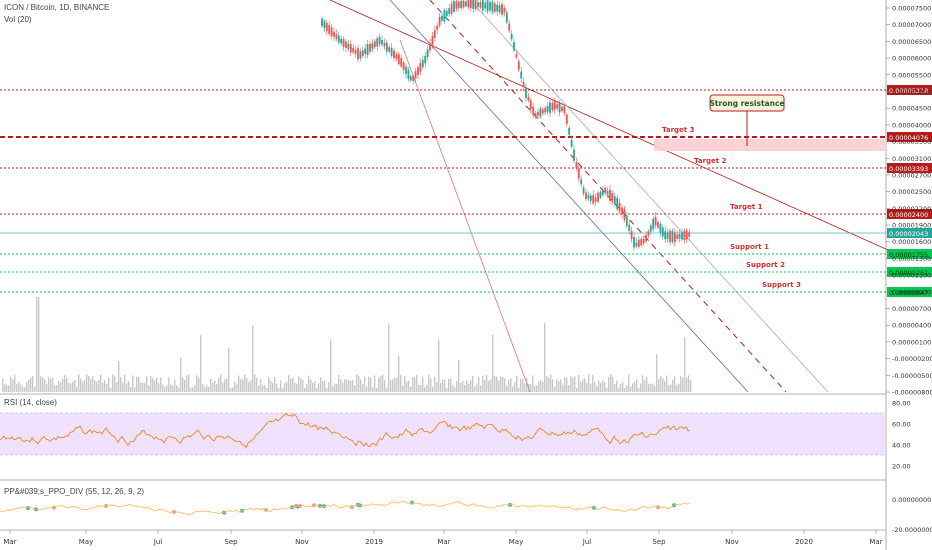 Image resolution: width=932 pixels, height=550 pixels. What do you see at coordinates (345, 508) in the screenshot?
I see `ppo-line` at bounding box center [345, 508].